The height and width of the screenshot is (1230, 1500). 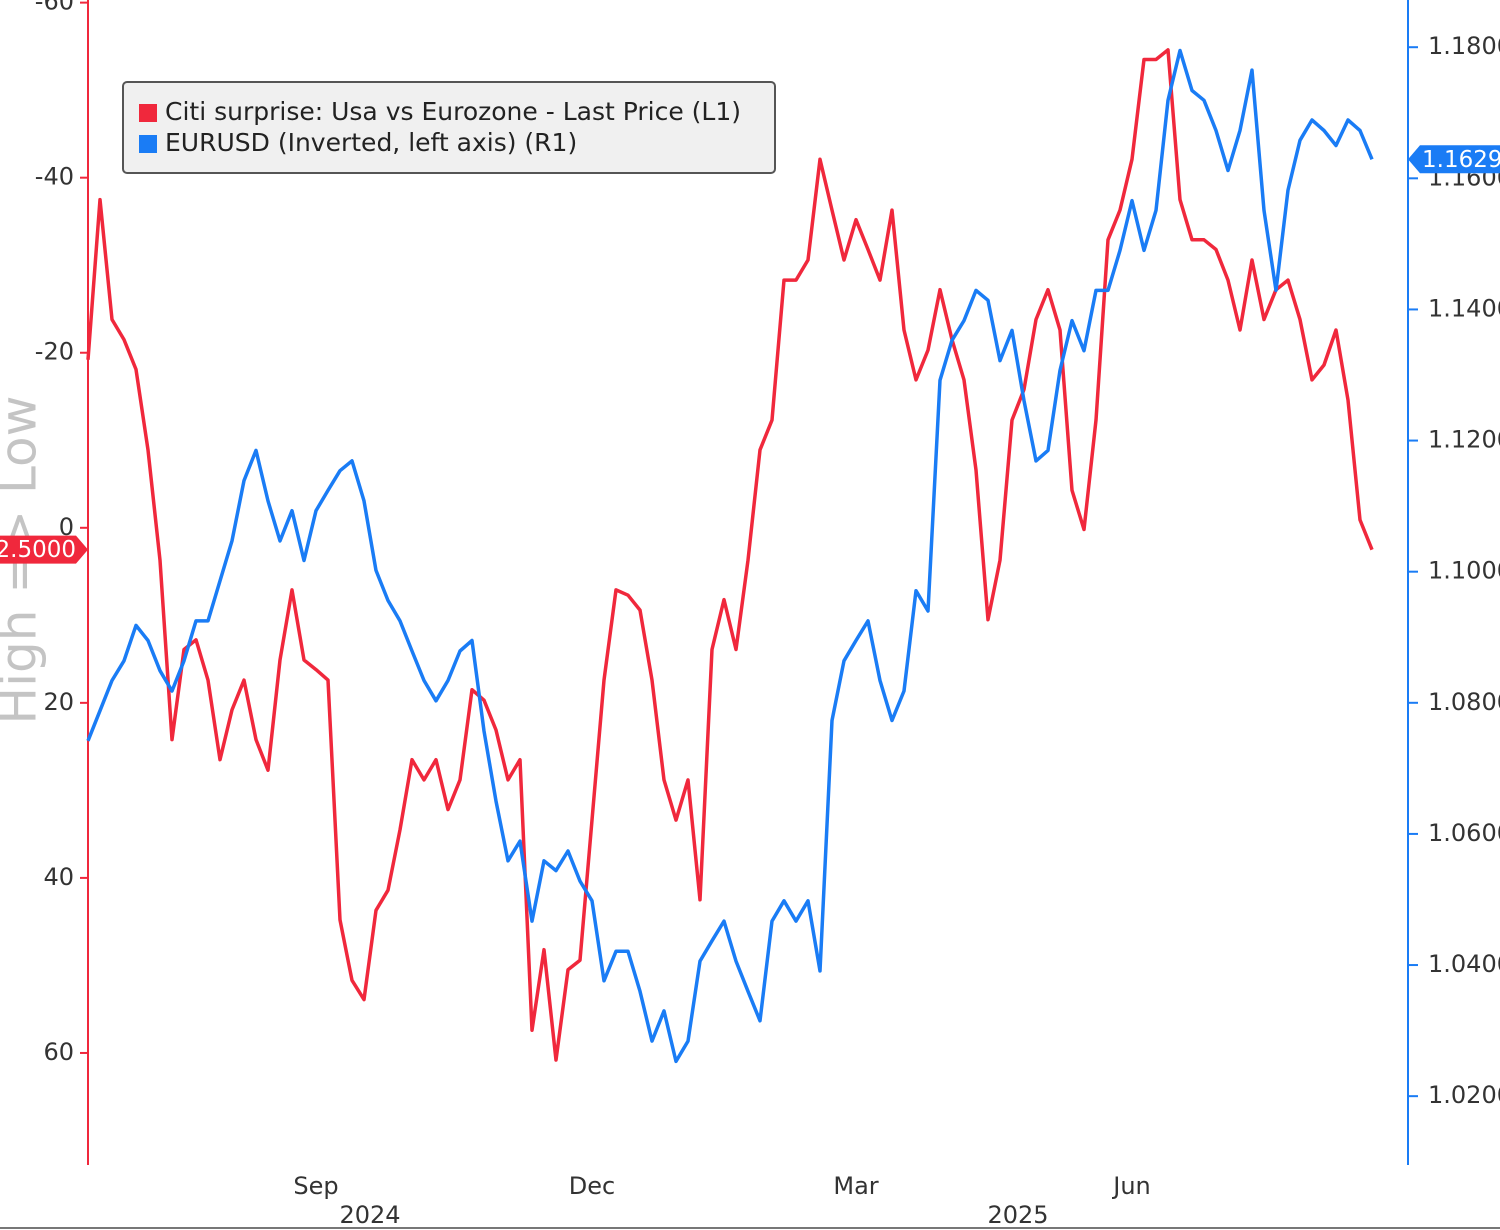 I want to click on last-value-label: 1.1629, so click(x=1461, y=160).